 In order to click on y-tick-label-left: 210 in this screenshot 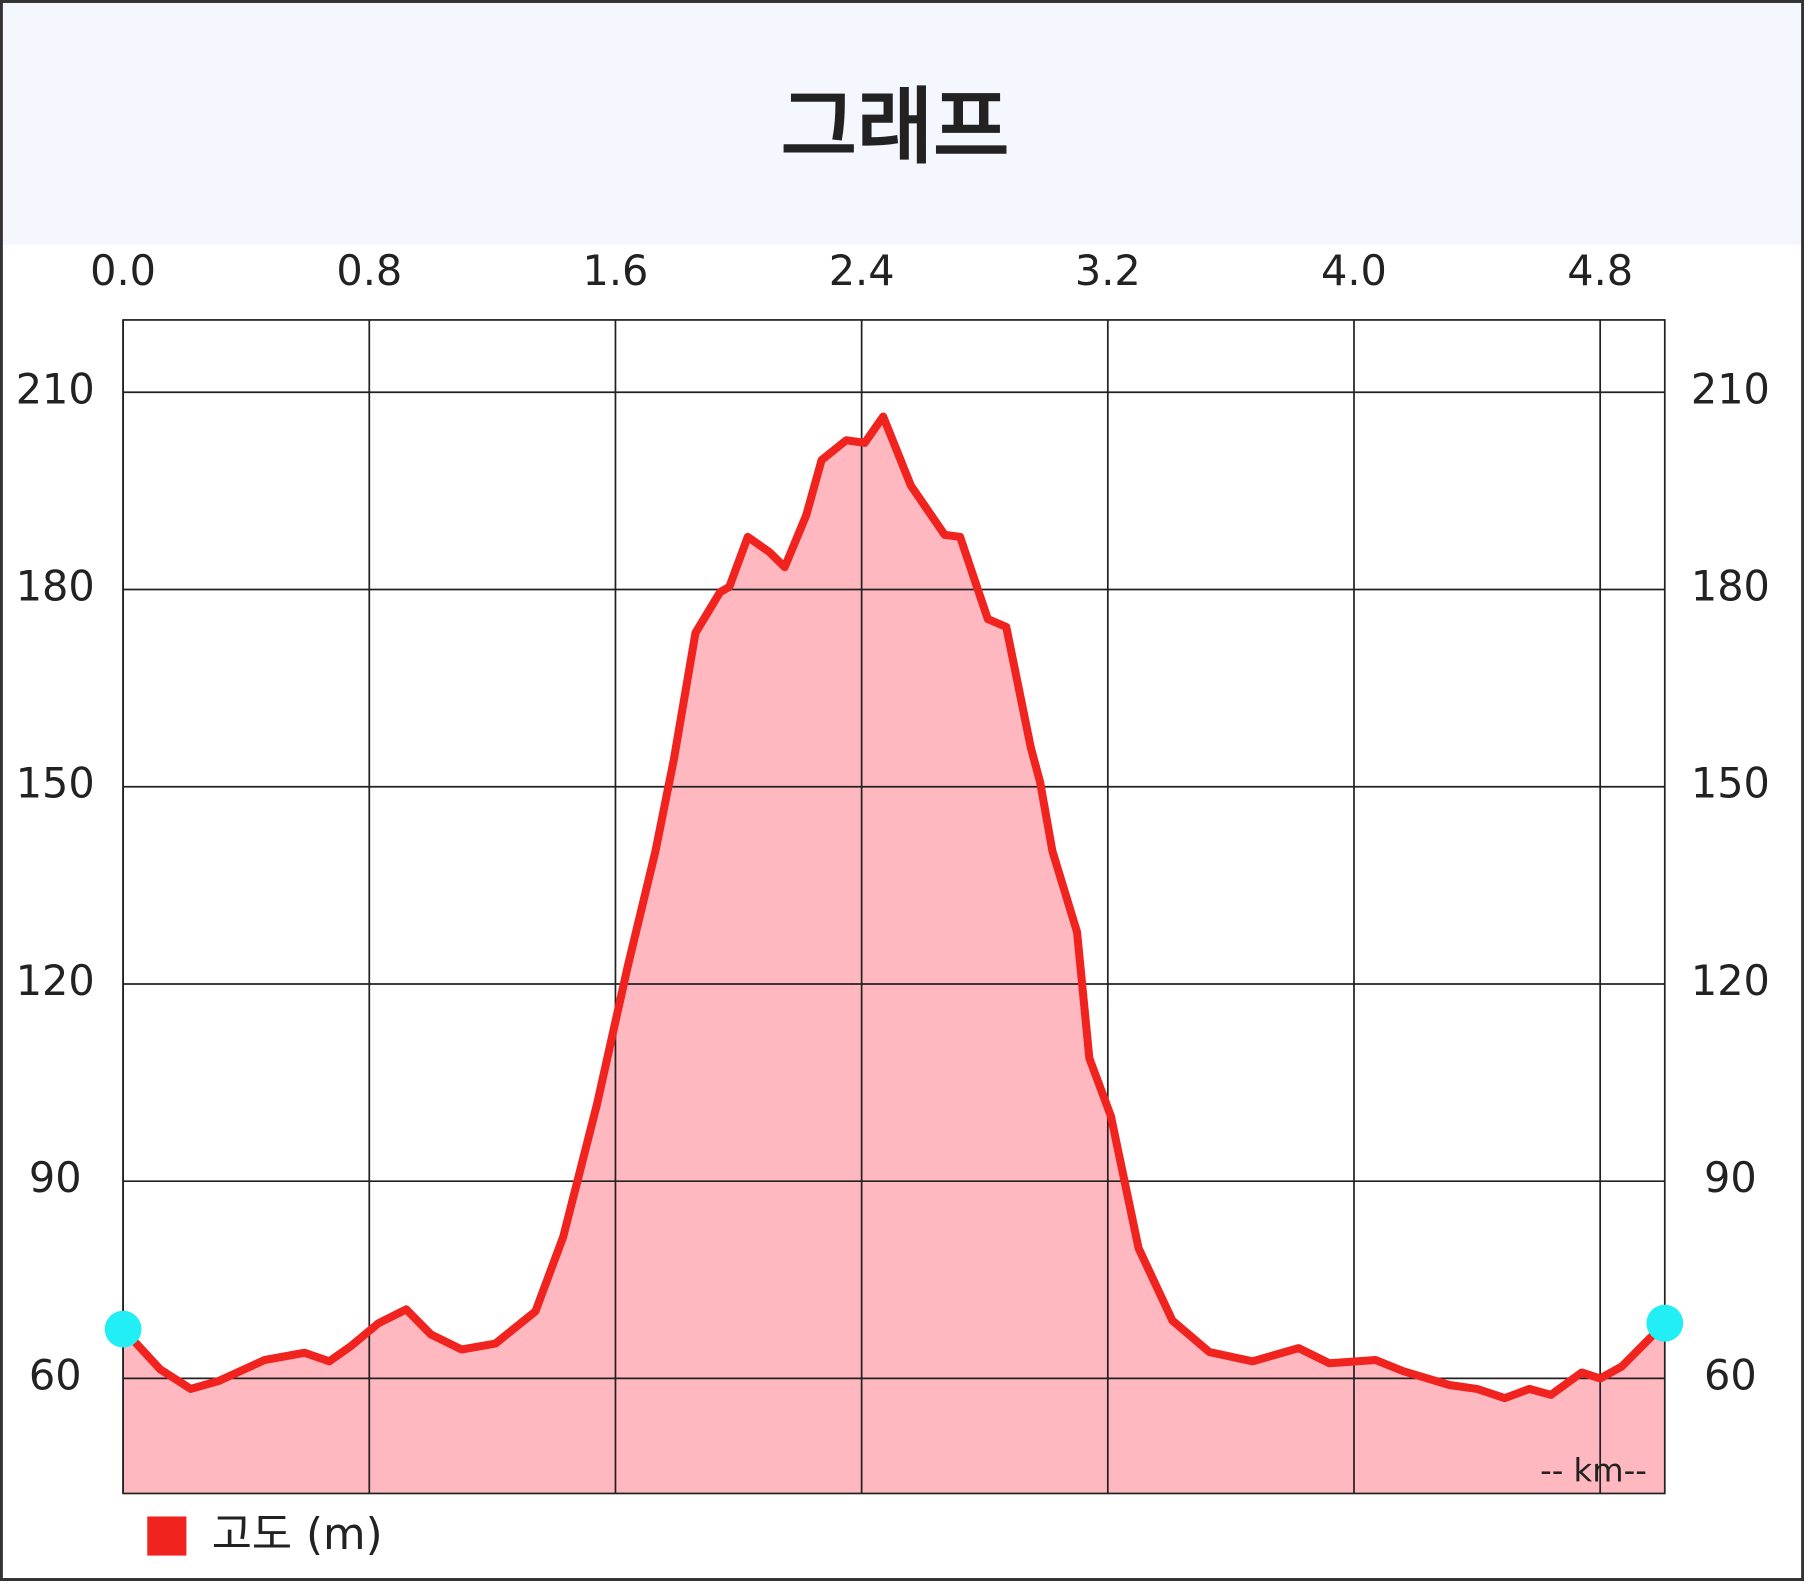, I will do `click(55, 389)`.